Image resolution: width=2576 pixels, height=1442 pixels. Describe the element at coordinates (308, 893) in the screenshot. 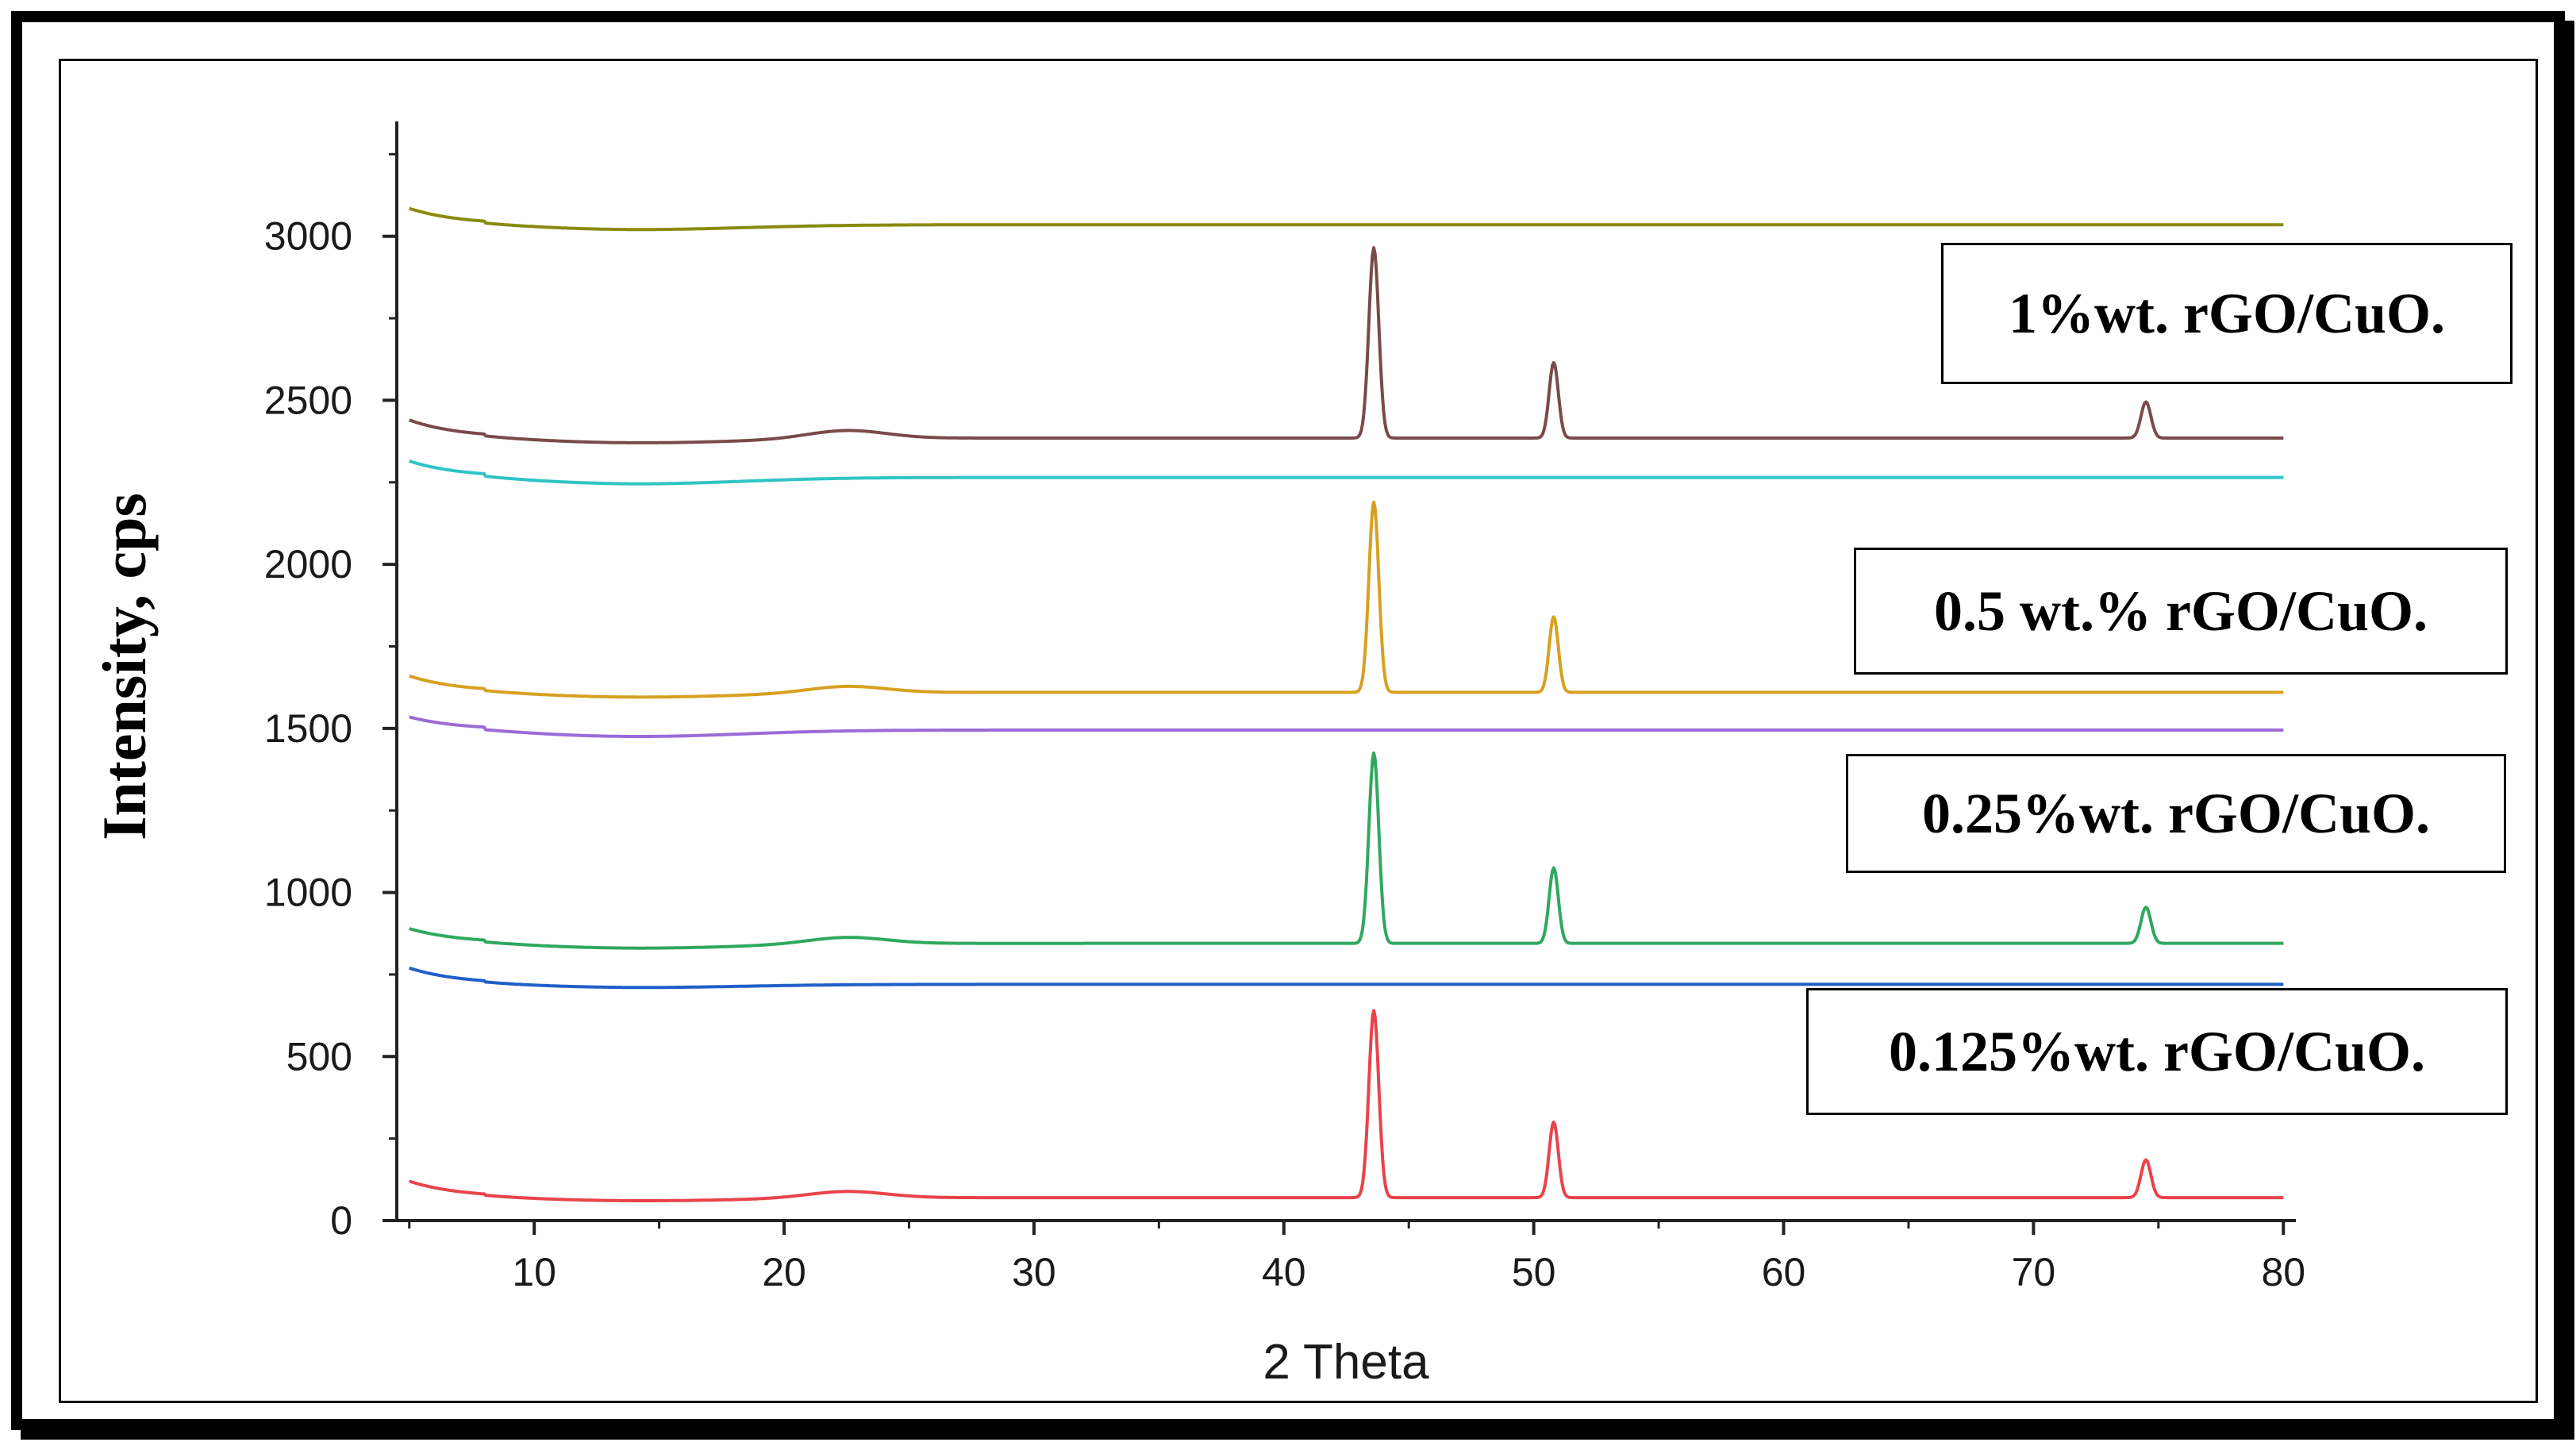

I see `y-tick-label: 1000` at that location.